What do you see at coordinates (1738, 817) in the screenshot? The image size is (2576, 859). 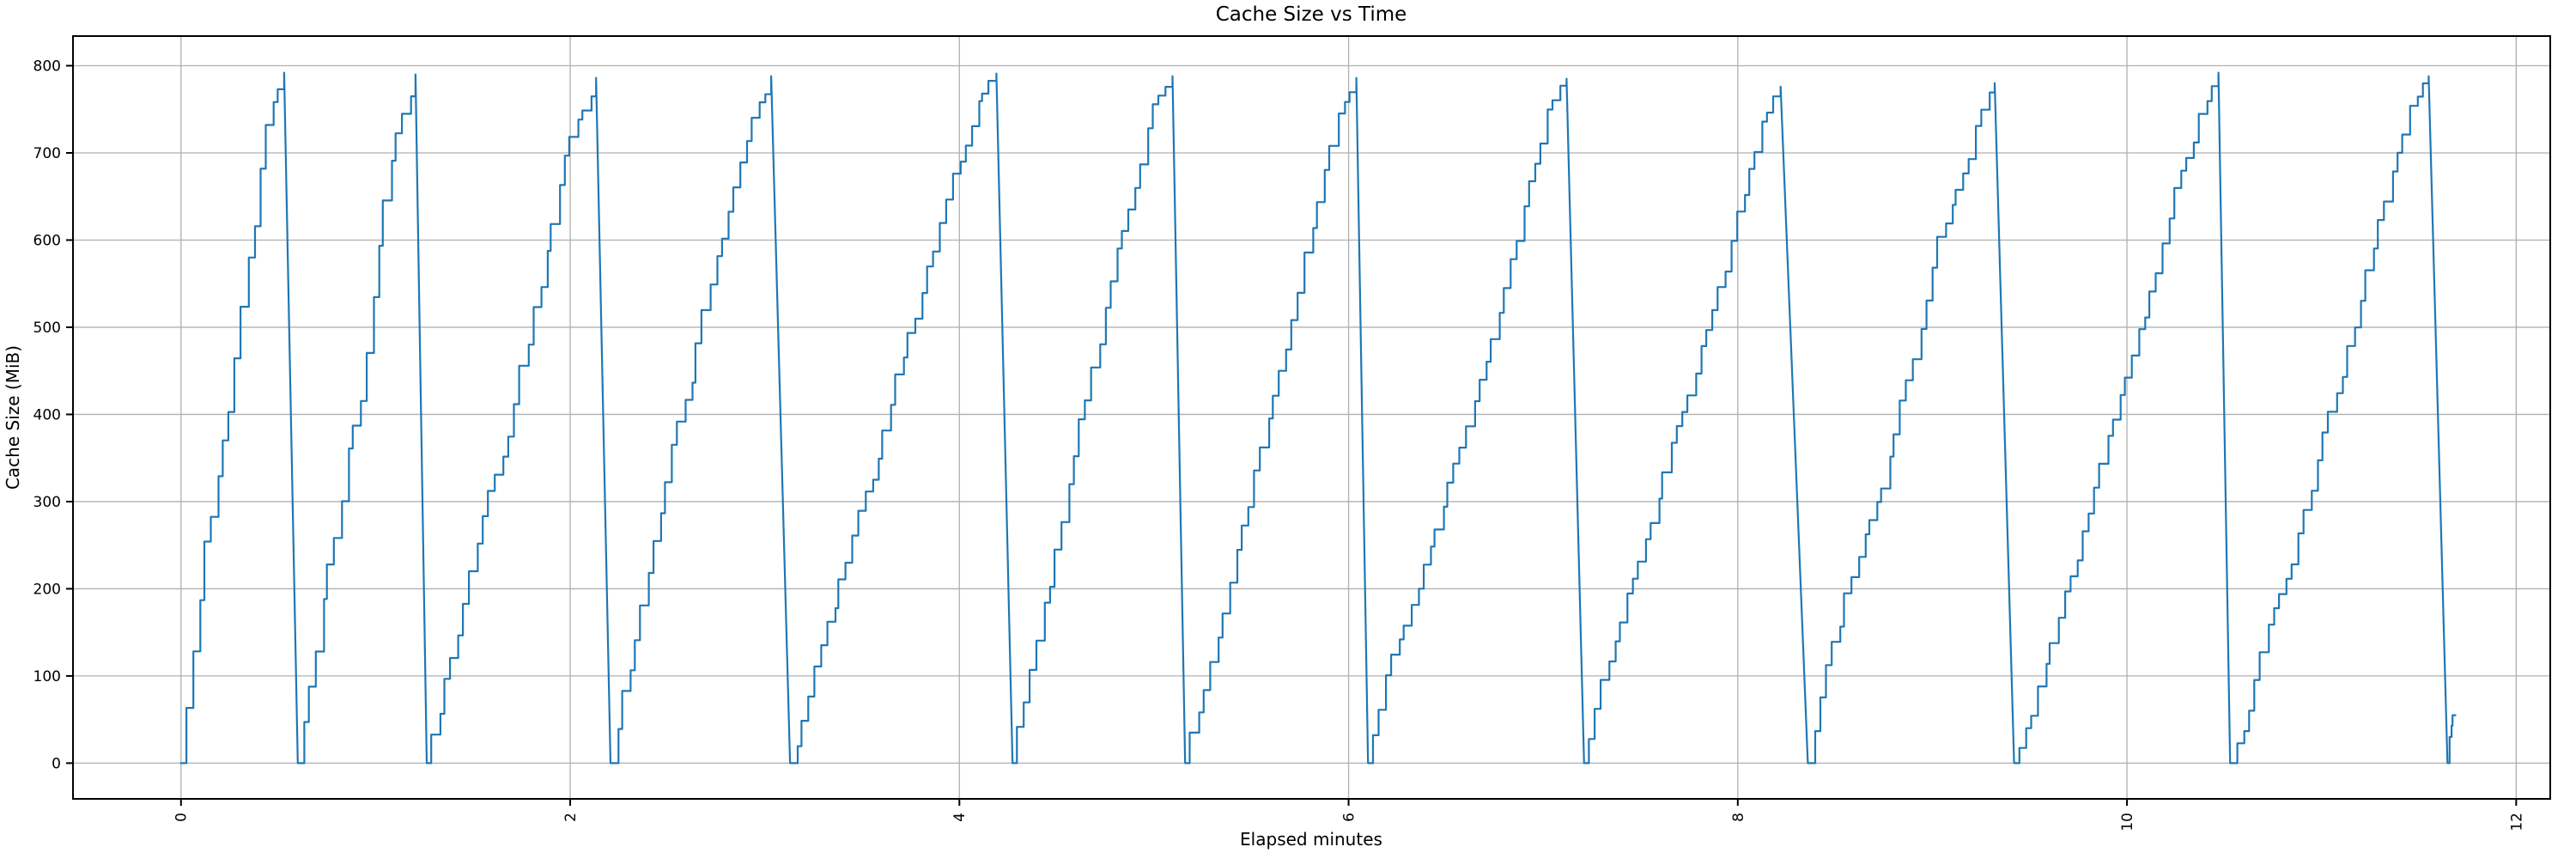 I see `x-tick-label: 8` at bounding box center [1738, 817].